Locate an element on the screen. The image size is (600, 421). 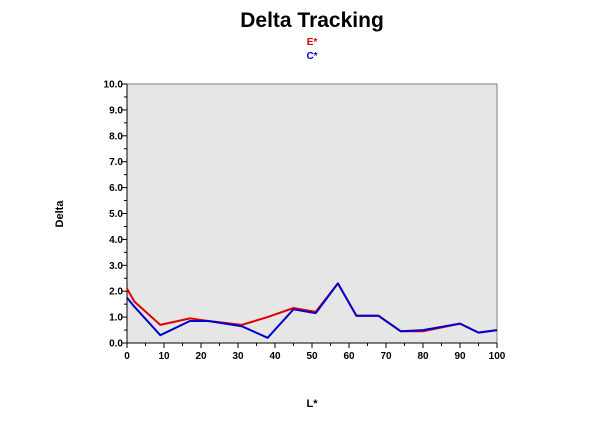
x-tick-label: 20 is located at coordinates (201, 356).